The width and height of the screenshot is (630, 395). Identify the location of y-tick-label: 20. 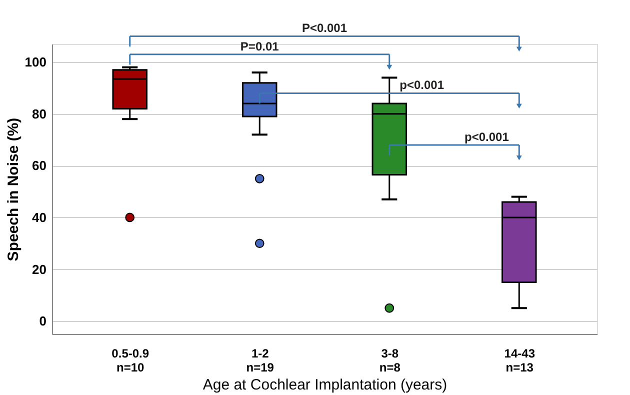
(39, 269).